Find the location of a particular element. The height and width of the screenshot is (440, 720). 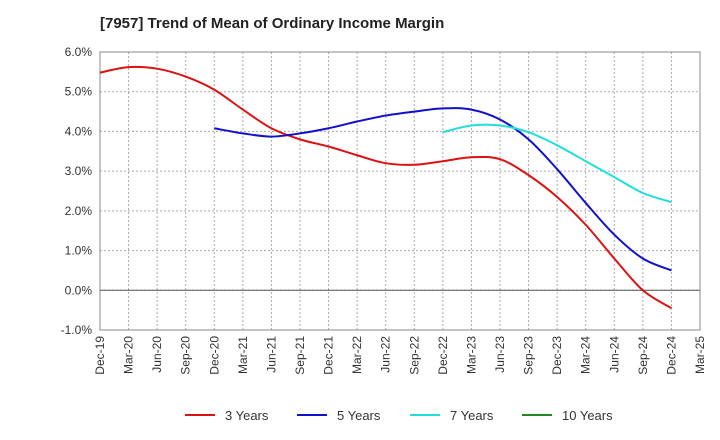

x-tick-label: Mar-20 is located at coordinates (129, 355).